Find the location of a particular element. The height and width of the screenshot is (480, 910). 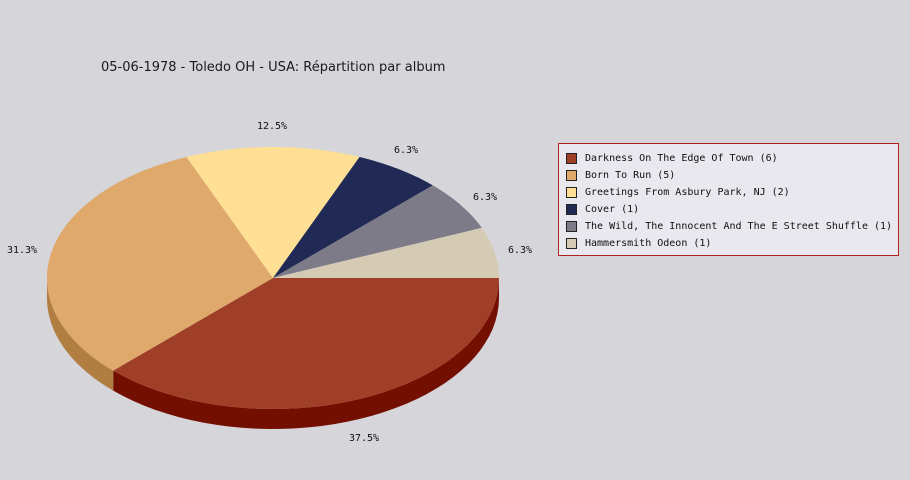

legend-label: Darkness On The Edge Of Town (6) is located at coordinates (681, 158).